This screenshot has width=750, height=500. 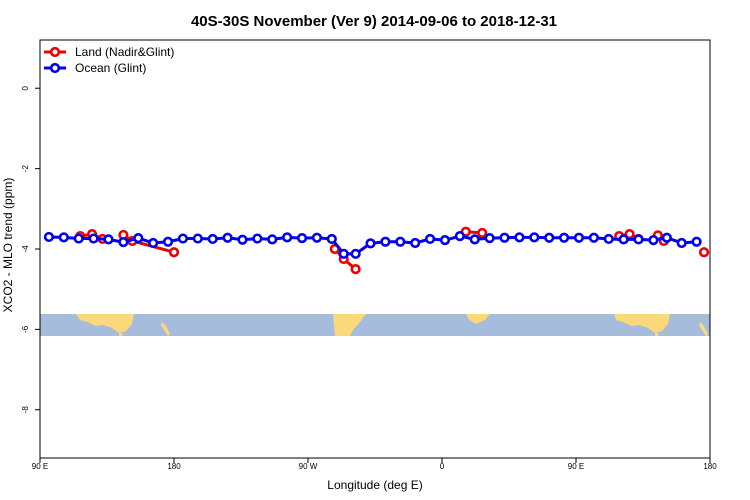 I want to click on y-tick-label-4: -8, so click(x=25, y=410).